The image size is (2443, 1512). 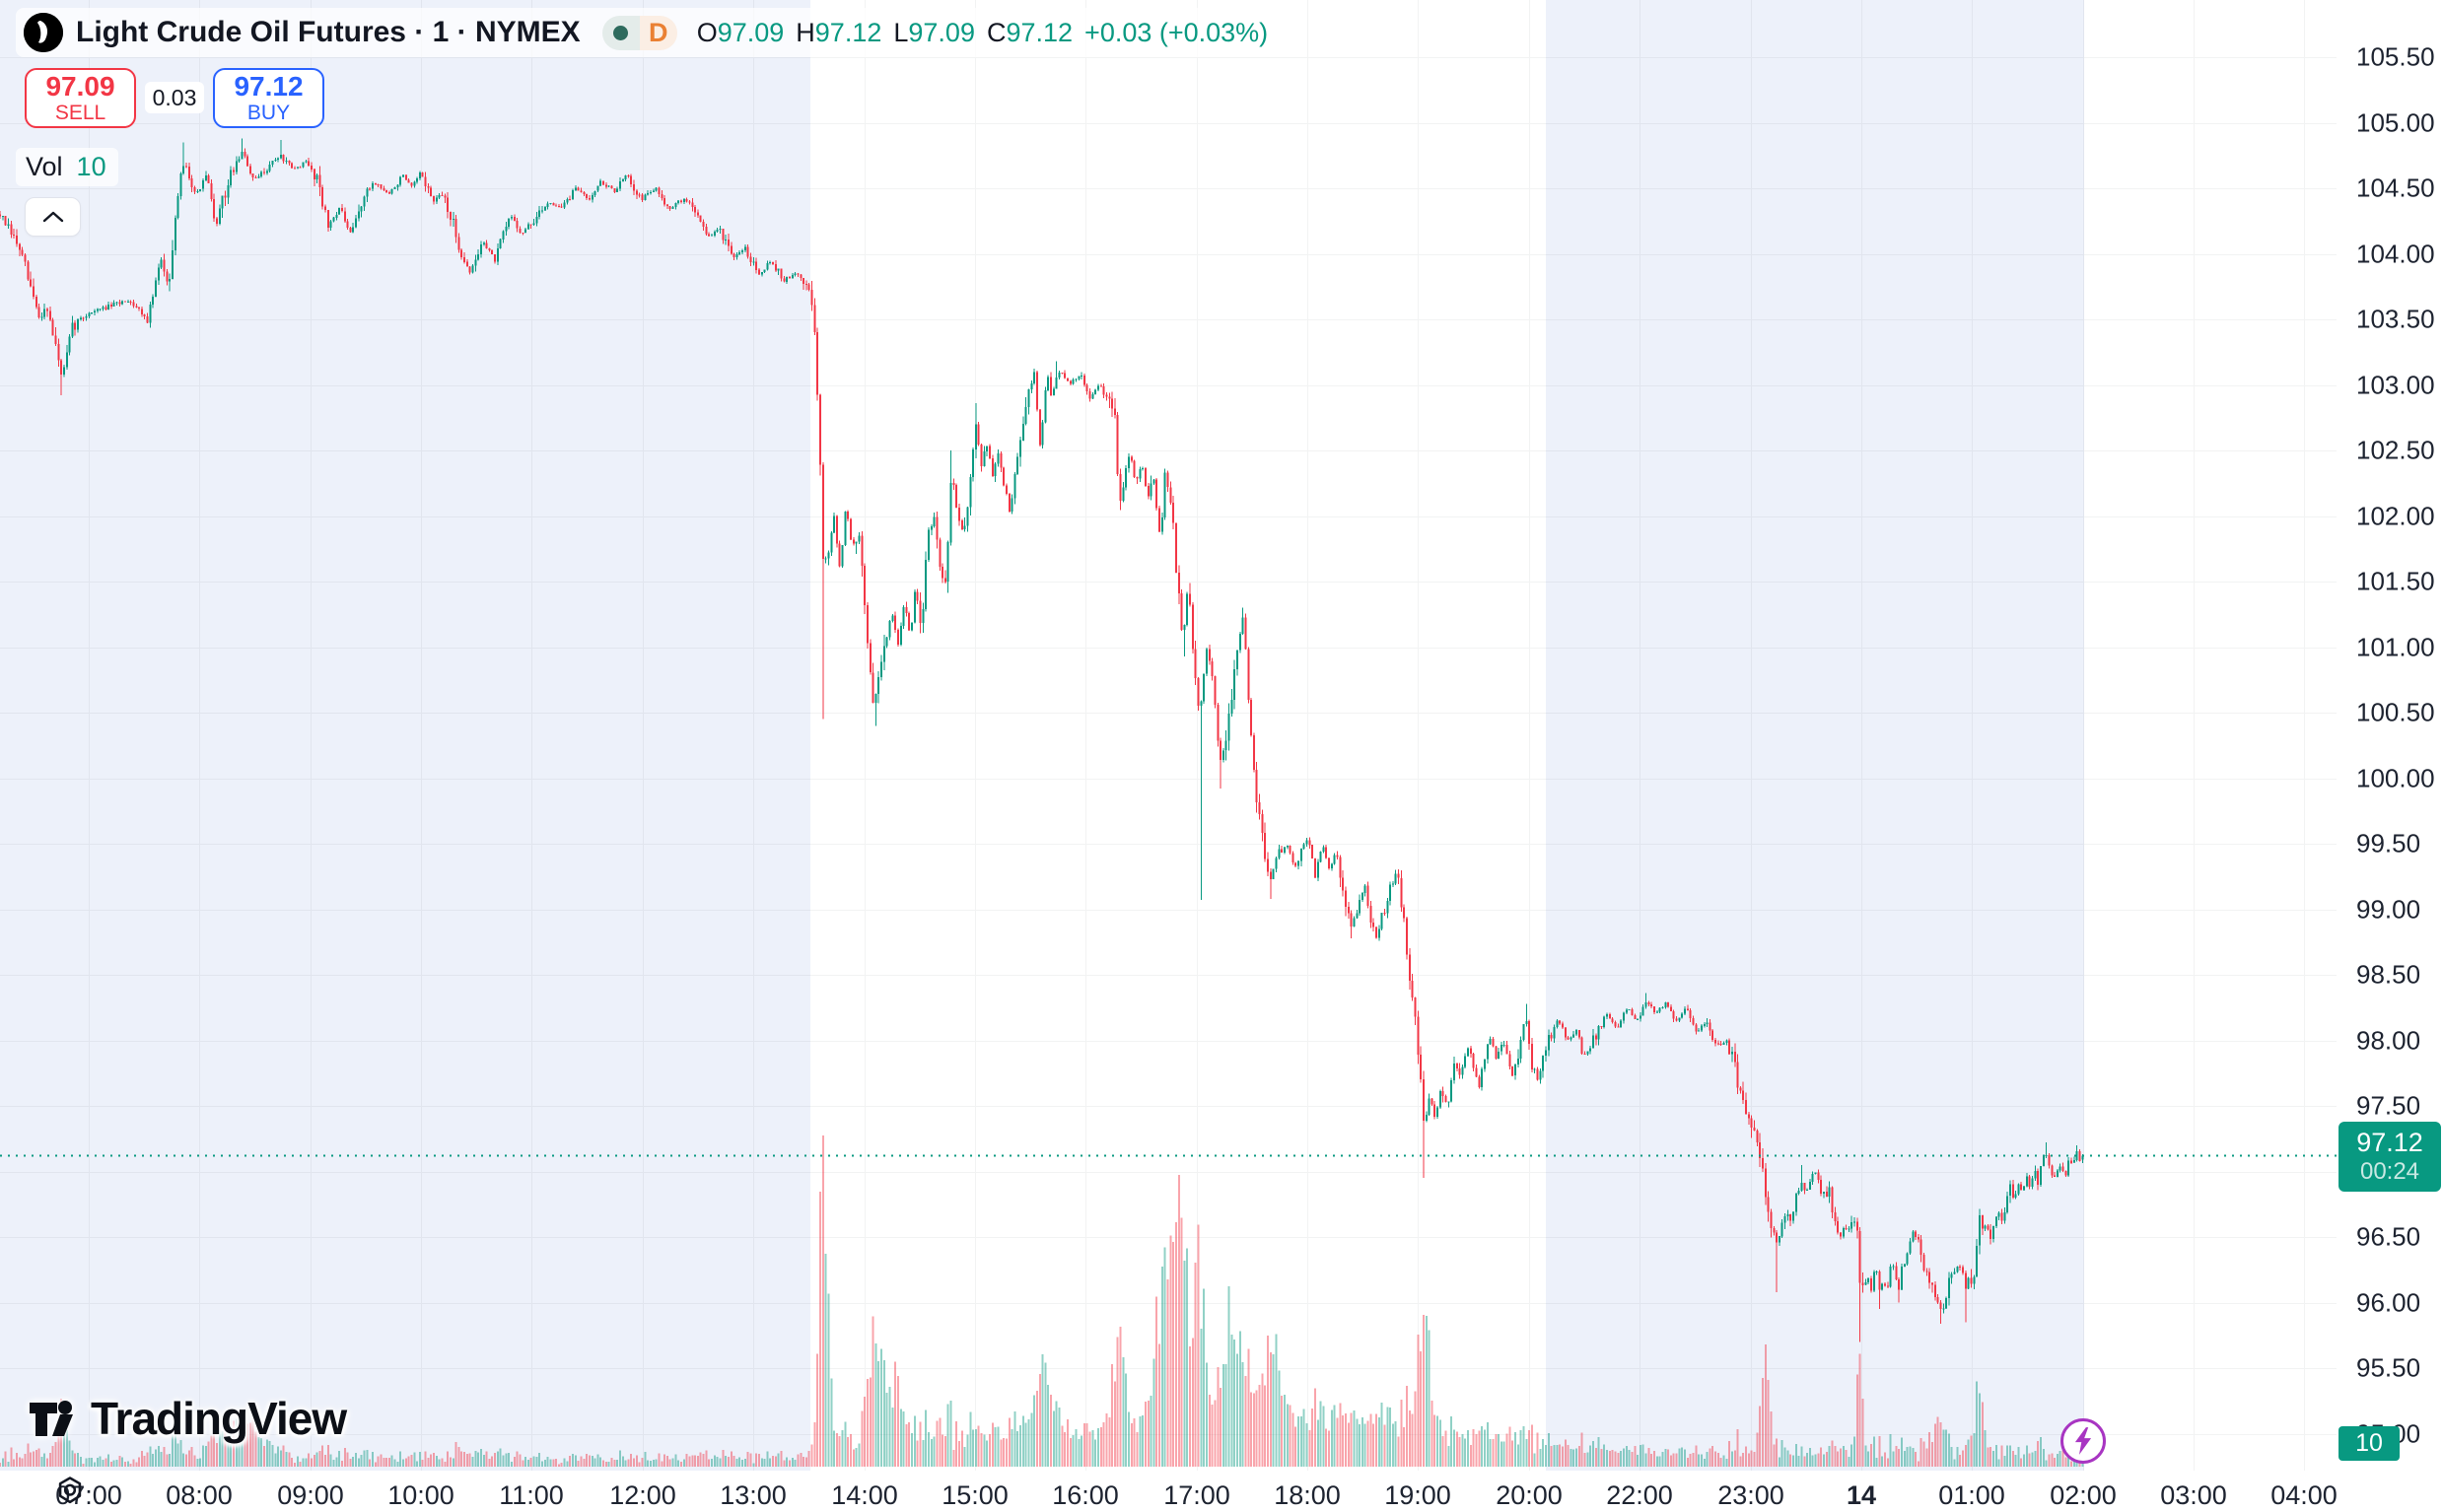 What do you see at coordinates (2388, 844) in the screenshot?
I see `price-axis-label: 99.50` at bounding box center [2388, 844].